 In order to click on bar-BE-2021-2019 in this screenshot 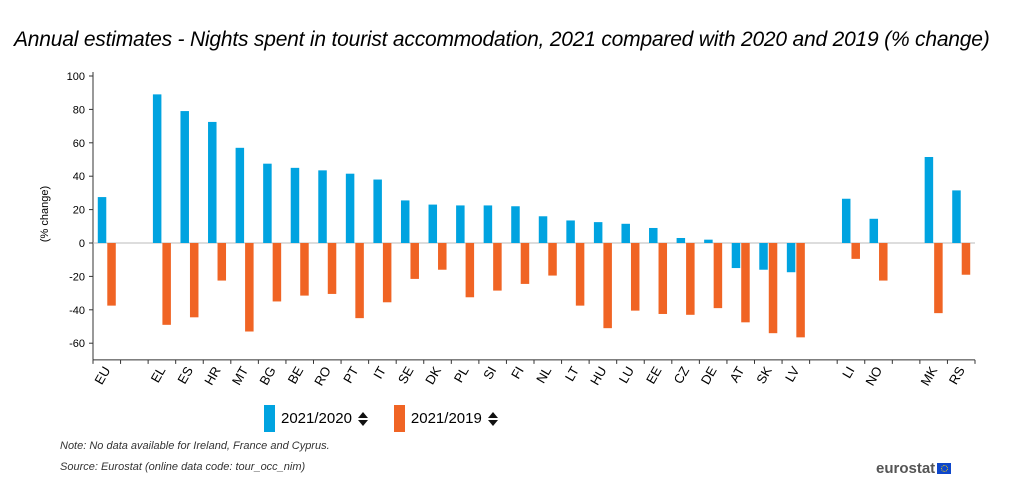, I will do `click(304, 269)`.